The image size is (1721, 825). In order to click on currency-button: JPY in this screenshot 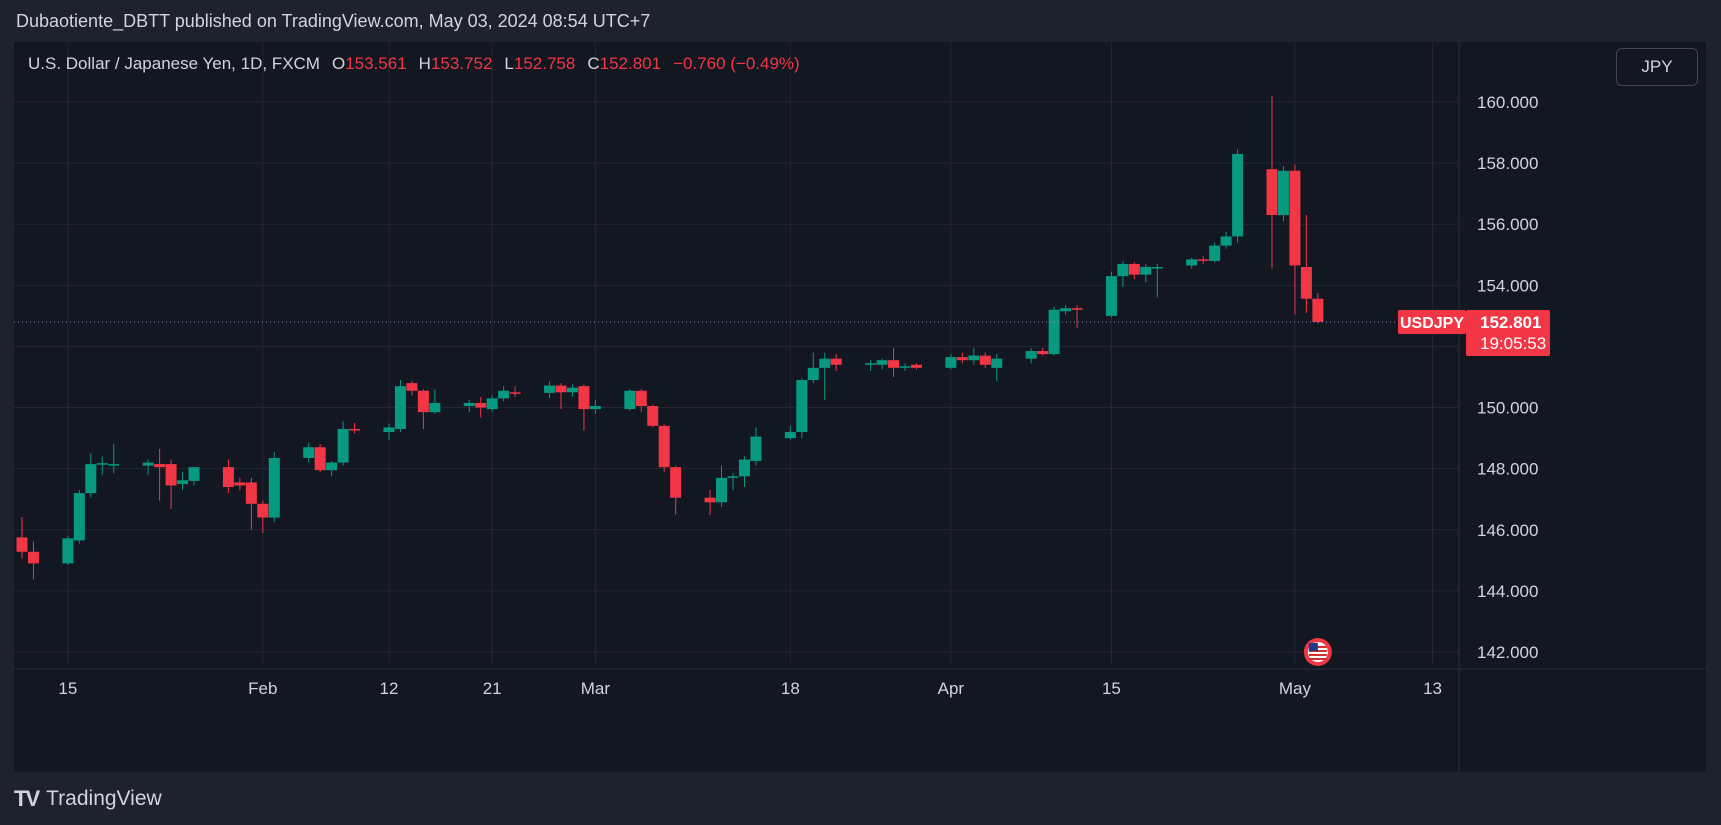, I will do `click(1657, 67)`.